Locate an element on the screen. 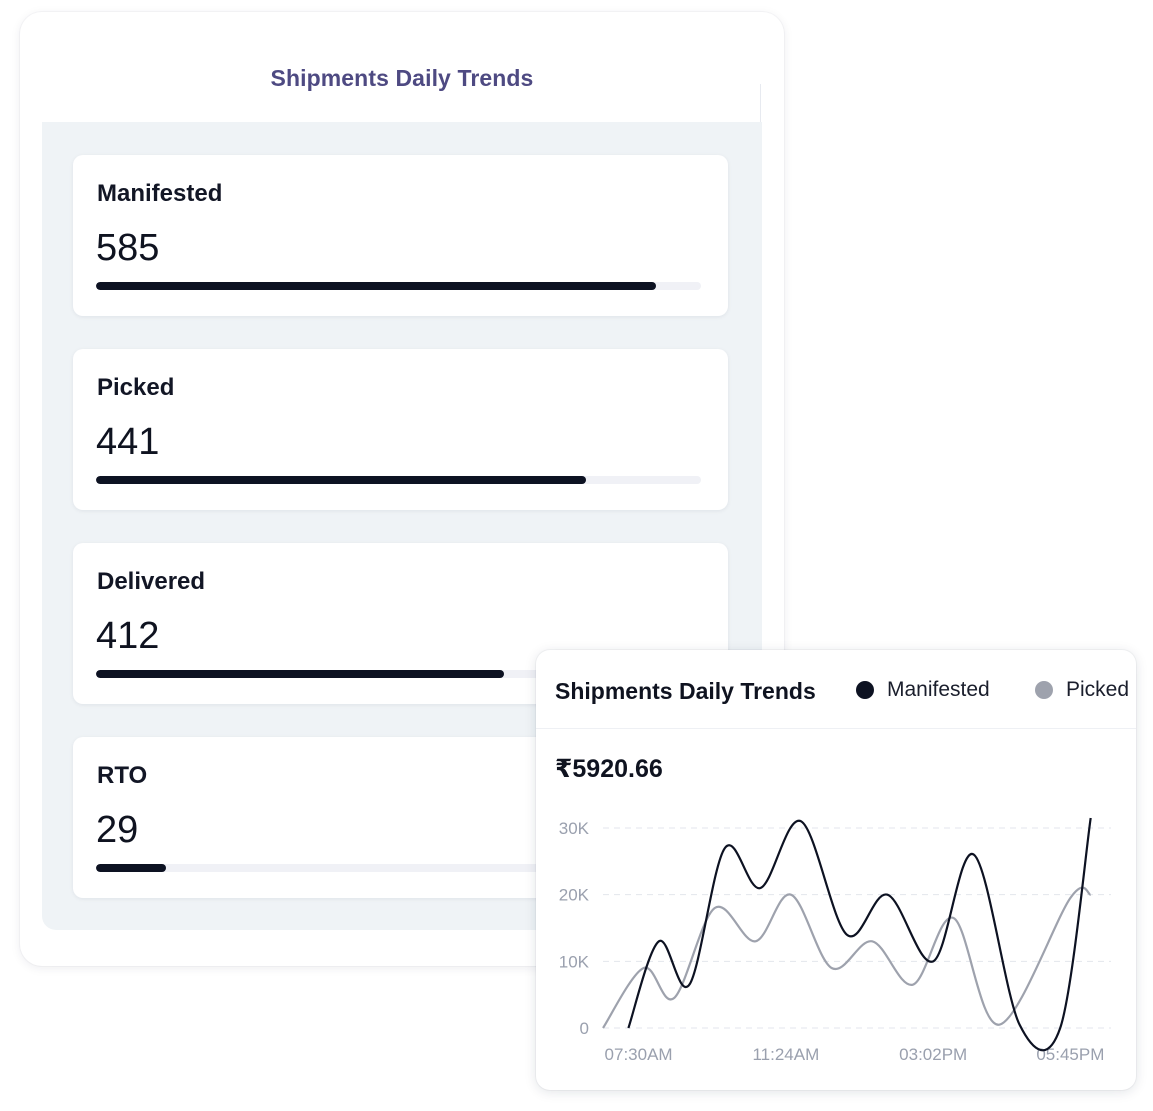 This screenshot has width=1153, height=1111. divider is located at coordinates (760, 104).